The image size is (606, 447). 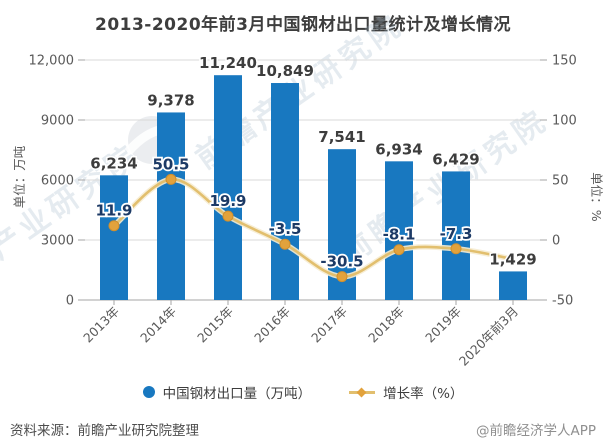 I want to click on chart-legend: 中国钢材出口量（万吨） 增长率（%）, so click(x=303, y=392).